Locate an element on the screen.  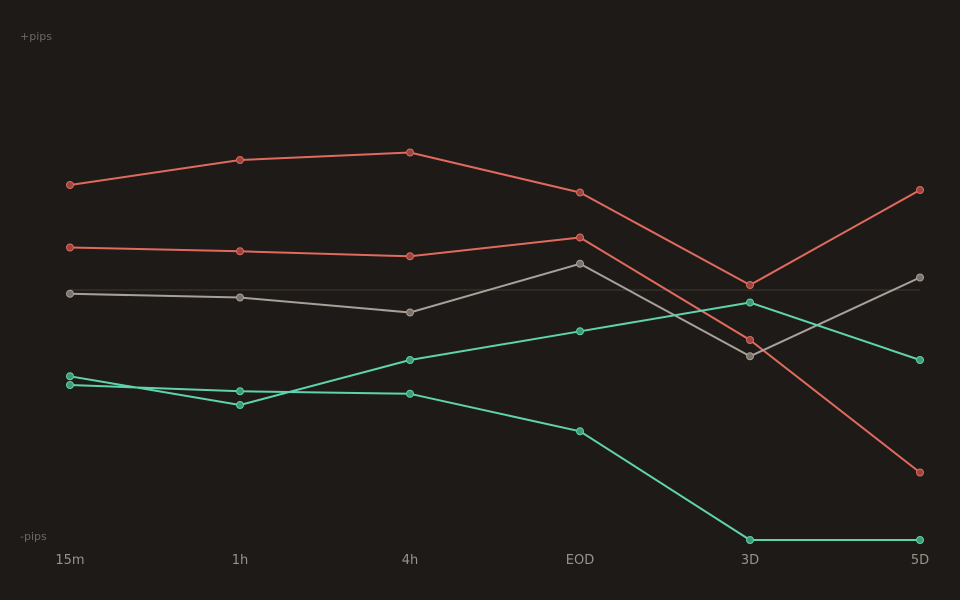
series-3-point-1h is located at coordinates (240, 297).